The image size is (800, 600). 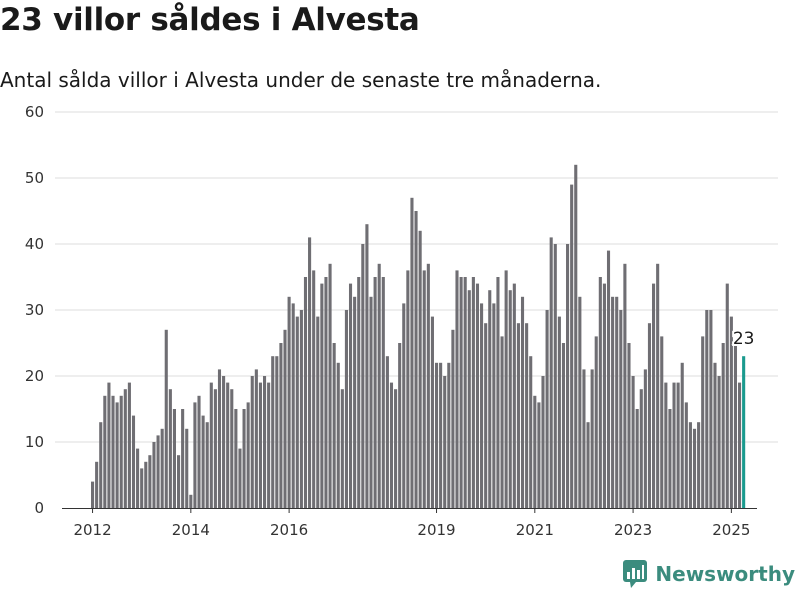 What do you see at coordinates (34, 244) in the screenshot?
I see `y-tick-label: 40` at bounding box center [34, 244].